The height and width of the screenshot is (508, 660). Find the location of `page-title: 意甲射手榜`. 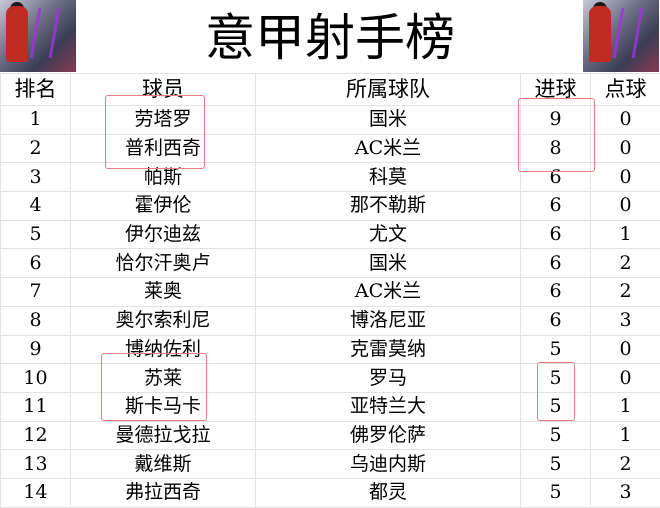

page-title: 意甲射手榜 is located at coordinates (330, 36).